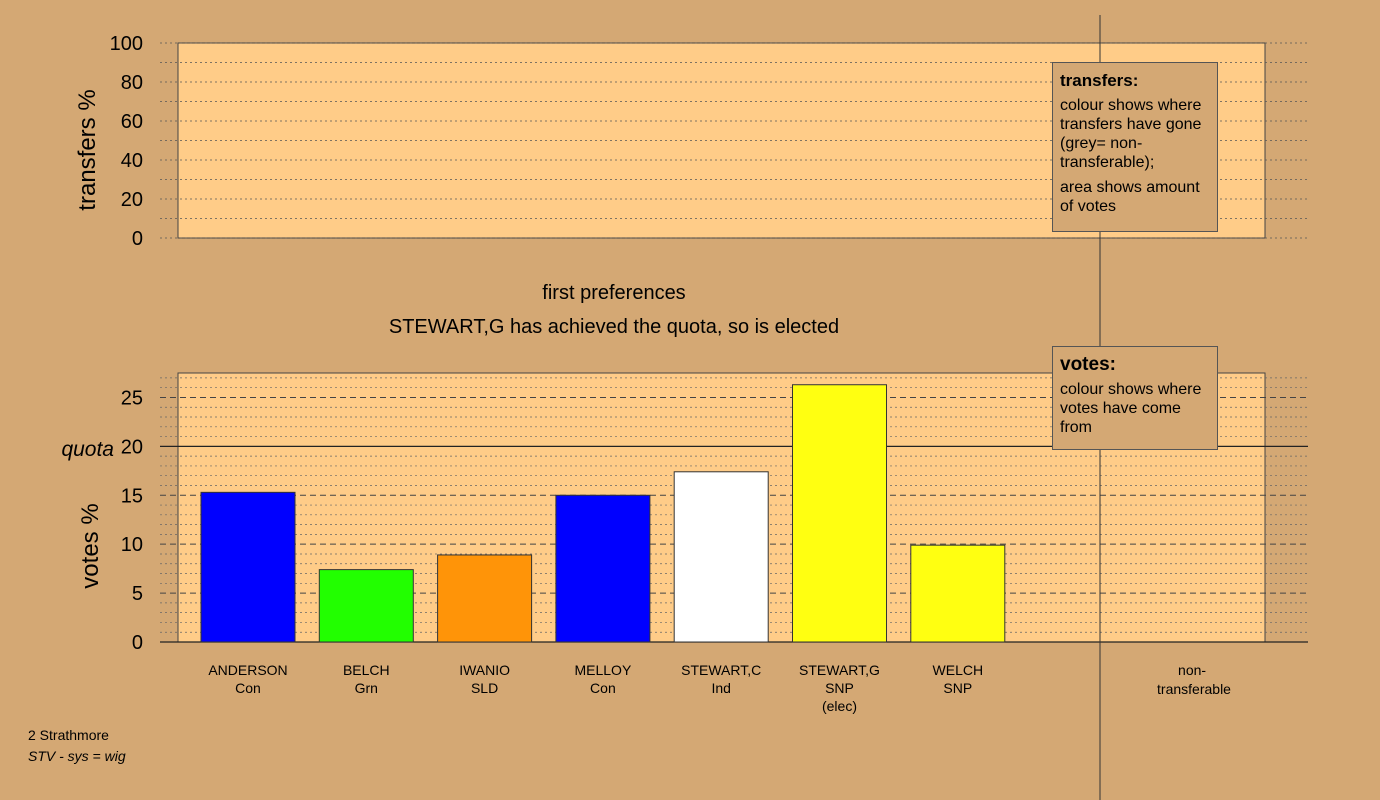 The width and height of the screenshot is (1380, 800). I want to click on candidate-label: STEWART,G SNP (elec), so click(839, 688).